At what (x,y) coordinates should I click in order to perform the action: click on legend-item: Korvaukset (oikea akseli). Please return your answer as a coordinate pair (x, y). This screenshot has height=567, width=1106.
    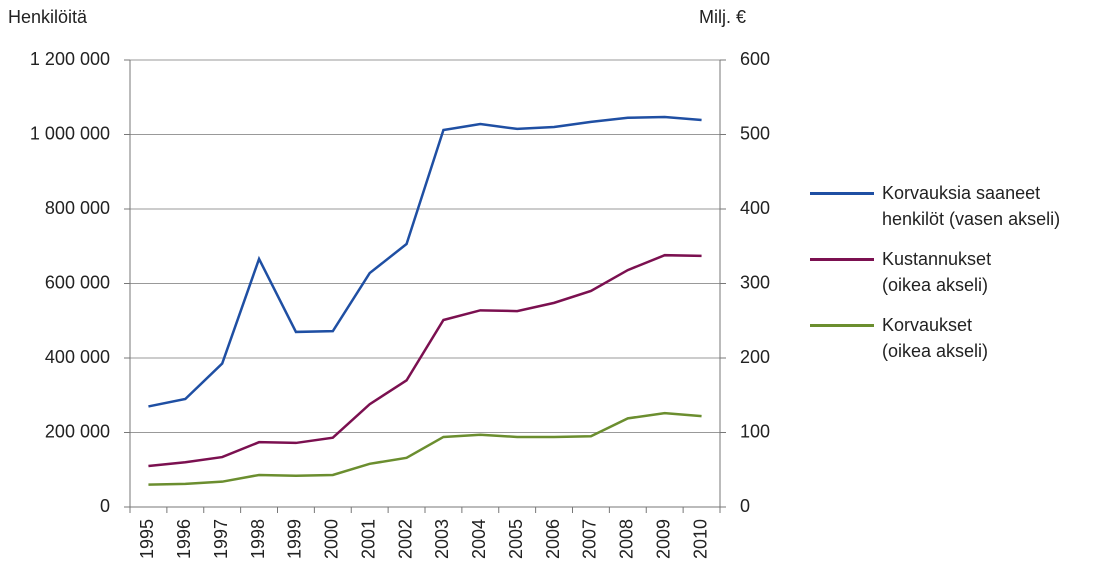
    Looking at the image, I should click on (958, 338).